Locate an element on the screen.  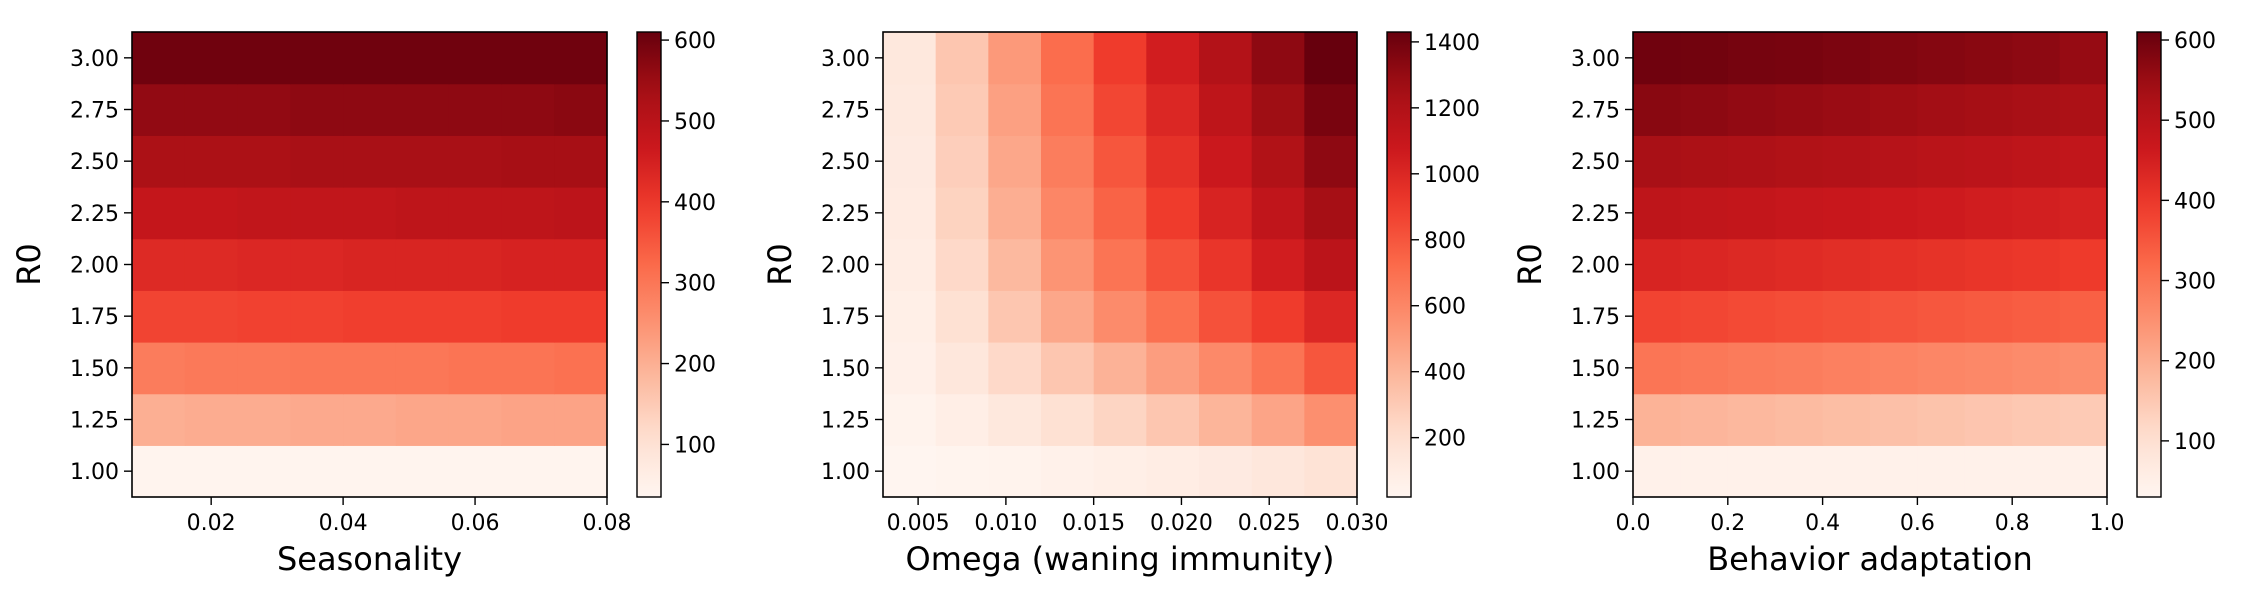
x-tick-label: 0.025 is located at coordinates (1269, 523).